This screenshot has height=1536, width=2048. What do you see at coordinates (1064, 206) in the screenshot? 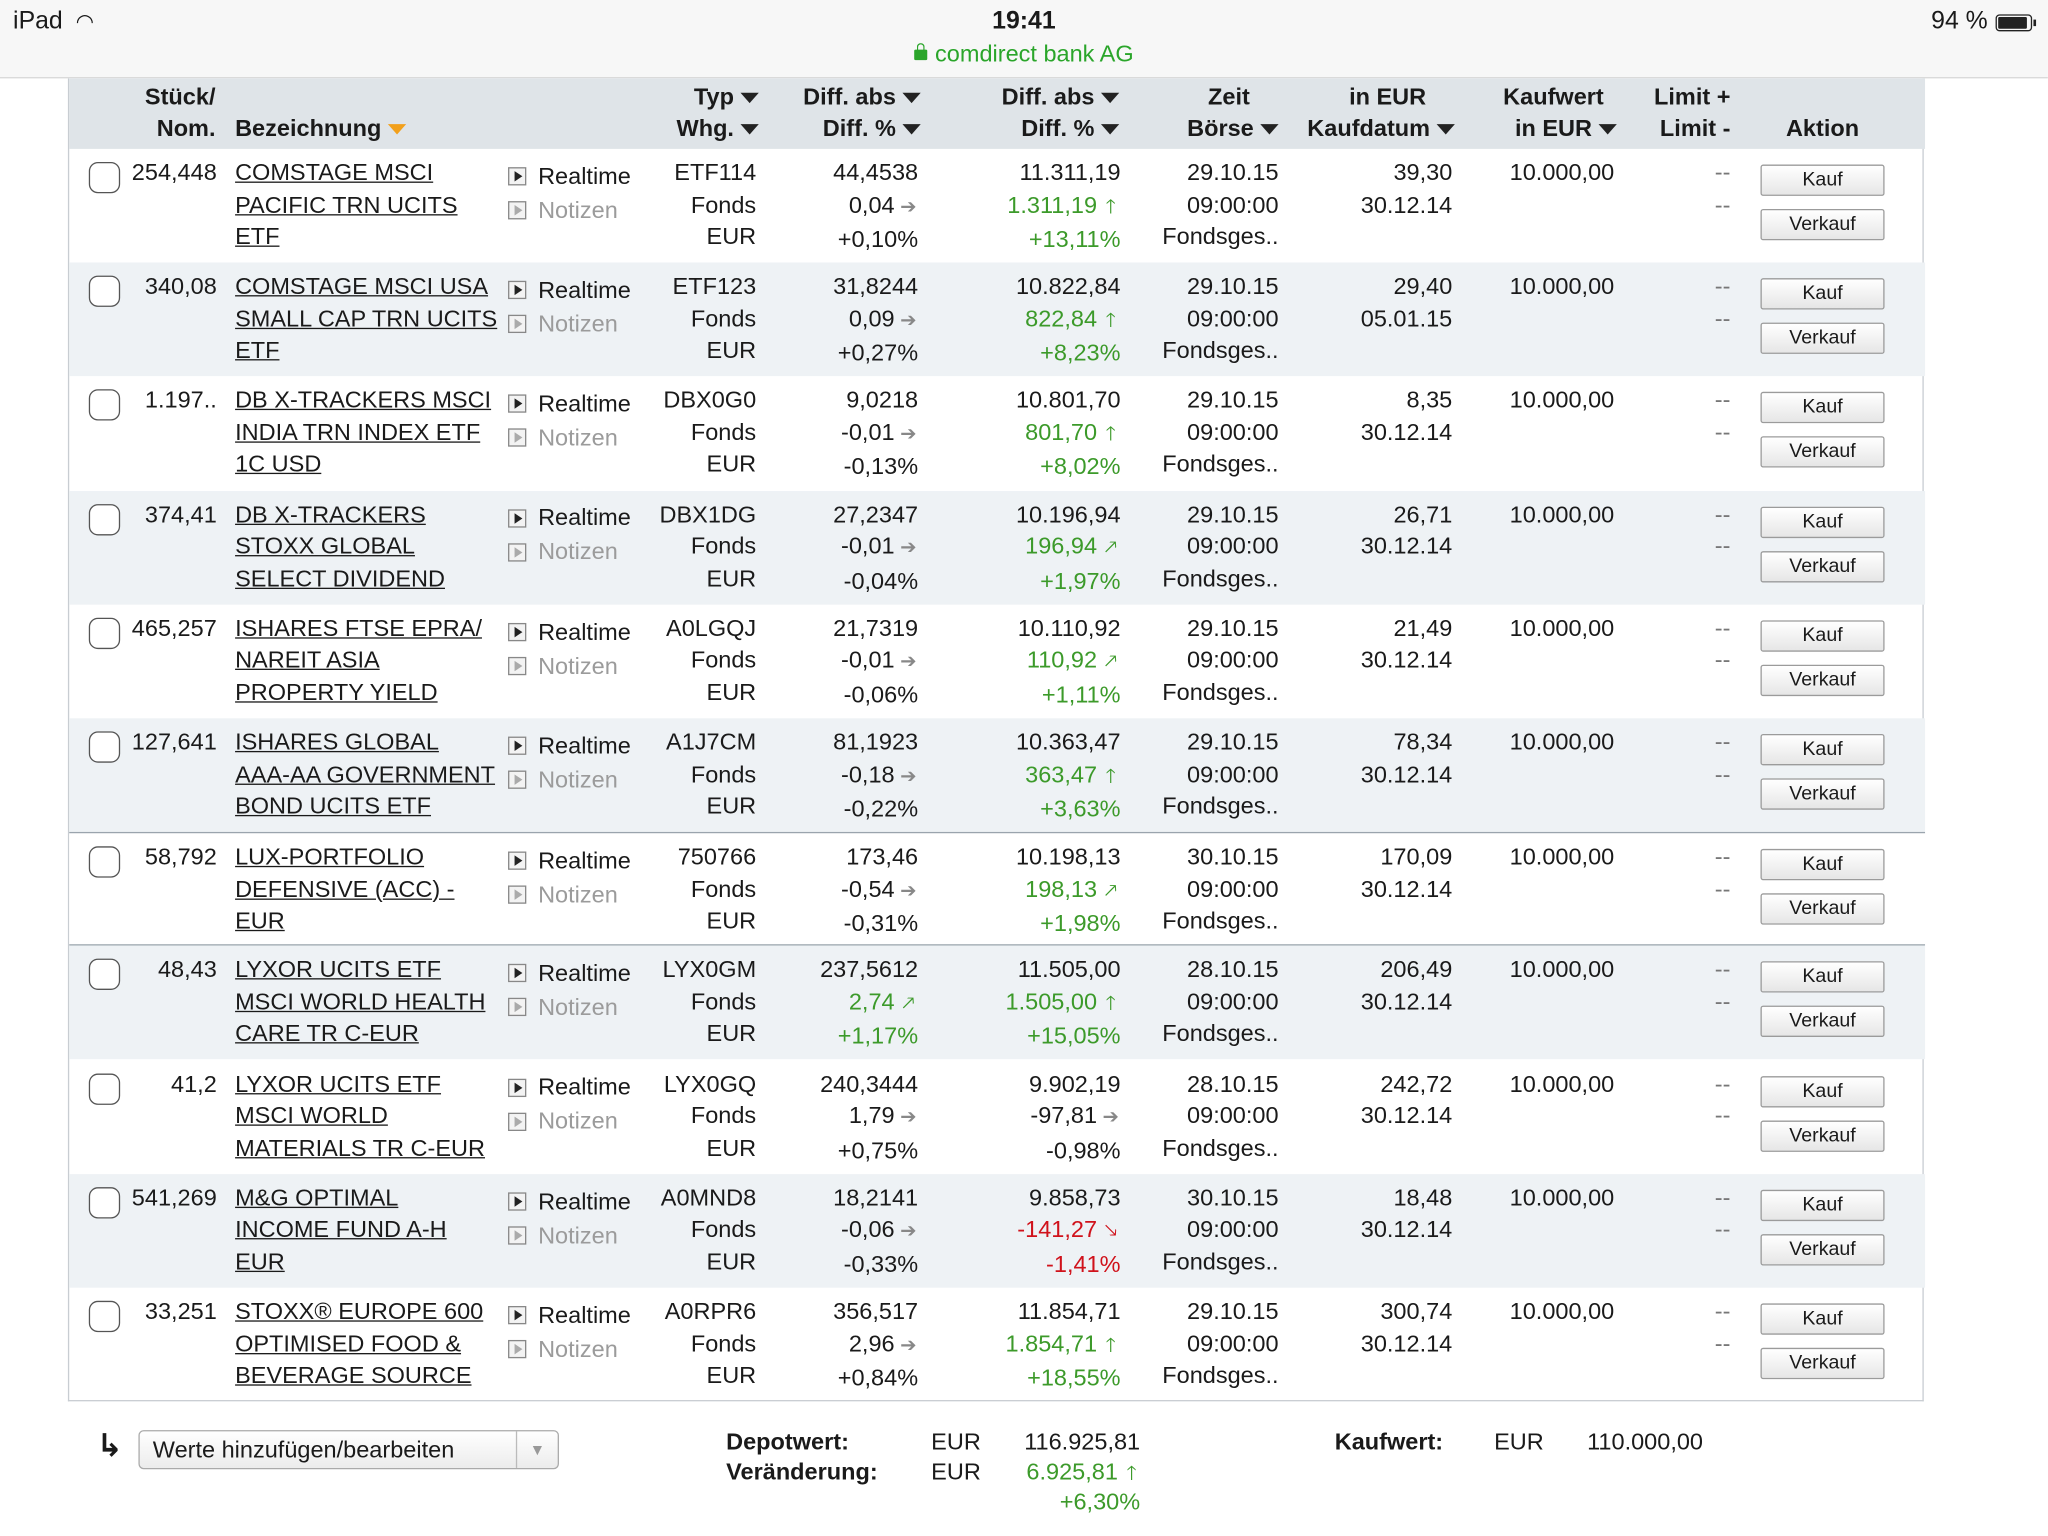
I see `value-diff: 11.311,19 1.311,19 🡑 +13,11%` at bounding box center [1064, 206].